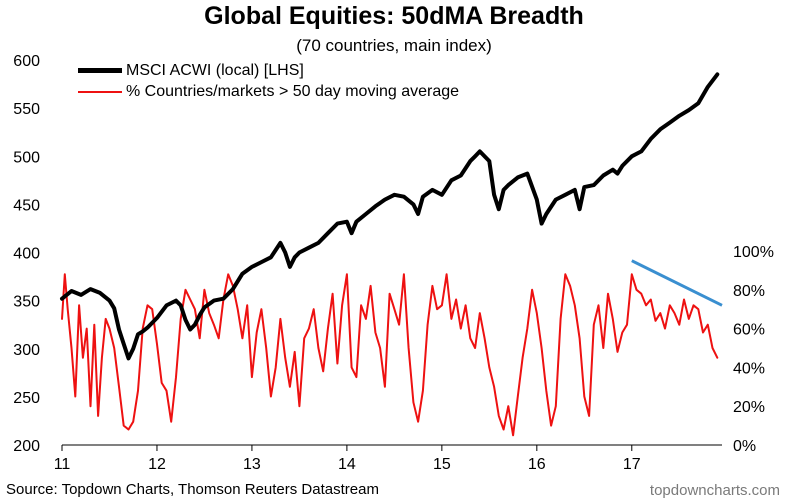 This screenshot has height=503, width=788. I want to click on legend-swatch-breadth, so click(100, 91).